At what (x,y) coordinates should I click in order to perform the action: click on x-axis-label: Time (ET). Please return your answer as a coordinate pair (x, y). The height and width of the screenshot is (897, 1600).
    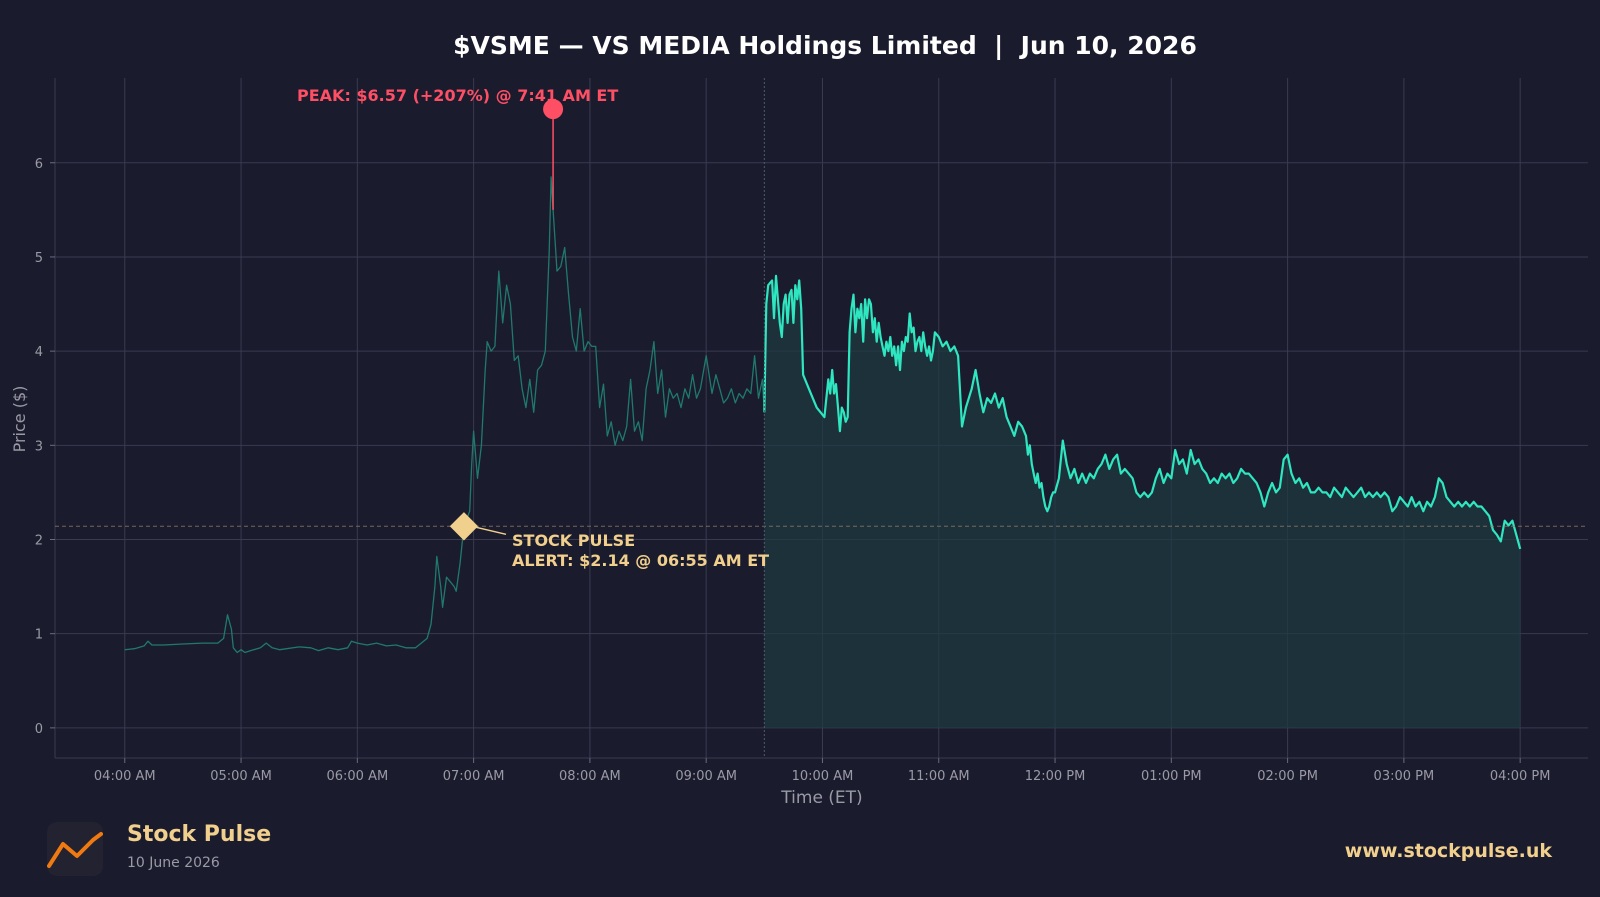
    Looking at the image, I should click on (821, 798).